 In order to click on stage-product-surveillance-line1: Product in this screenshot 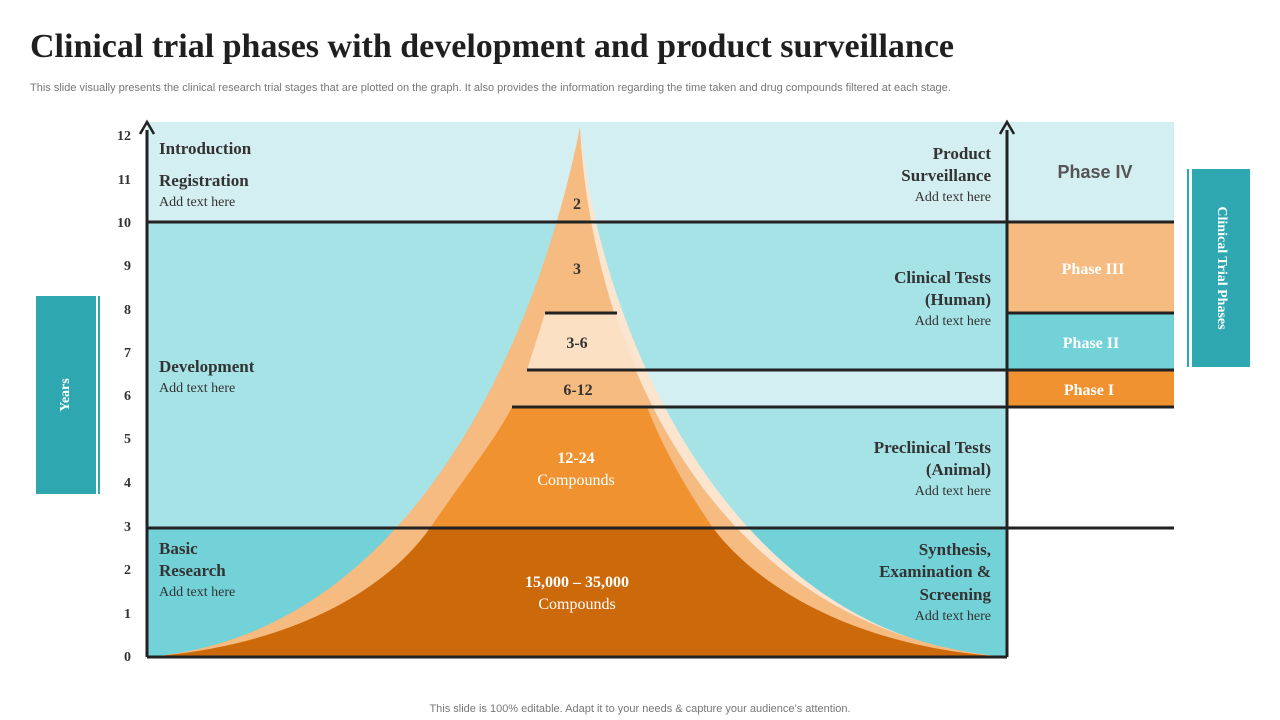, I will do `click(962, 153)`.